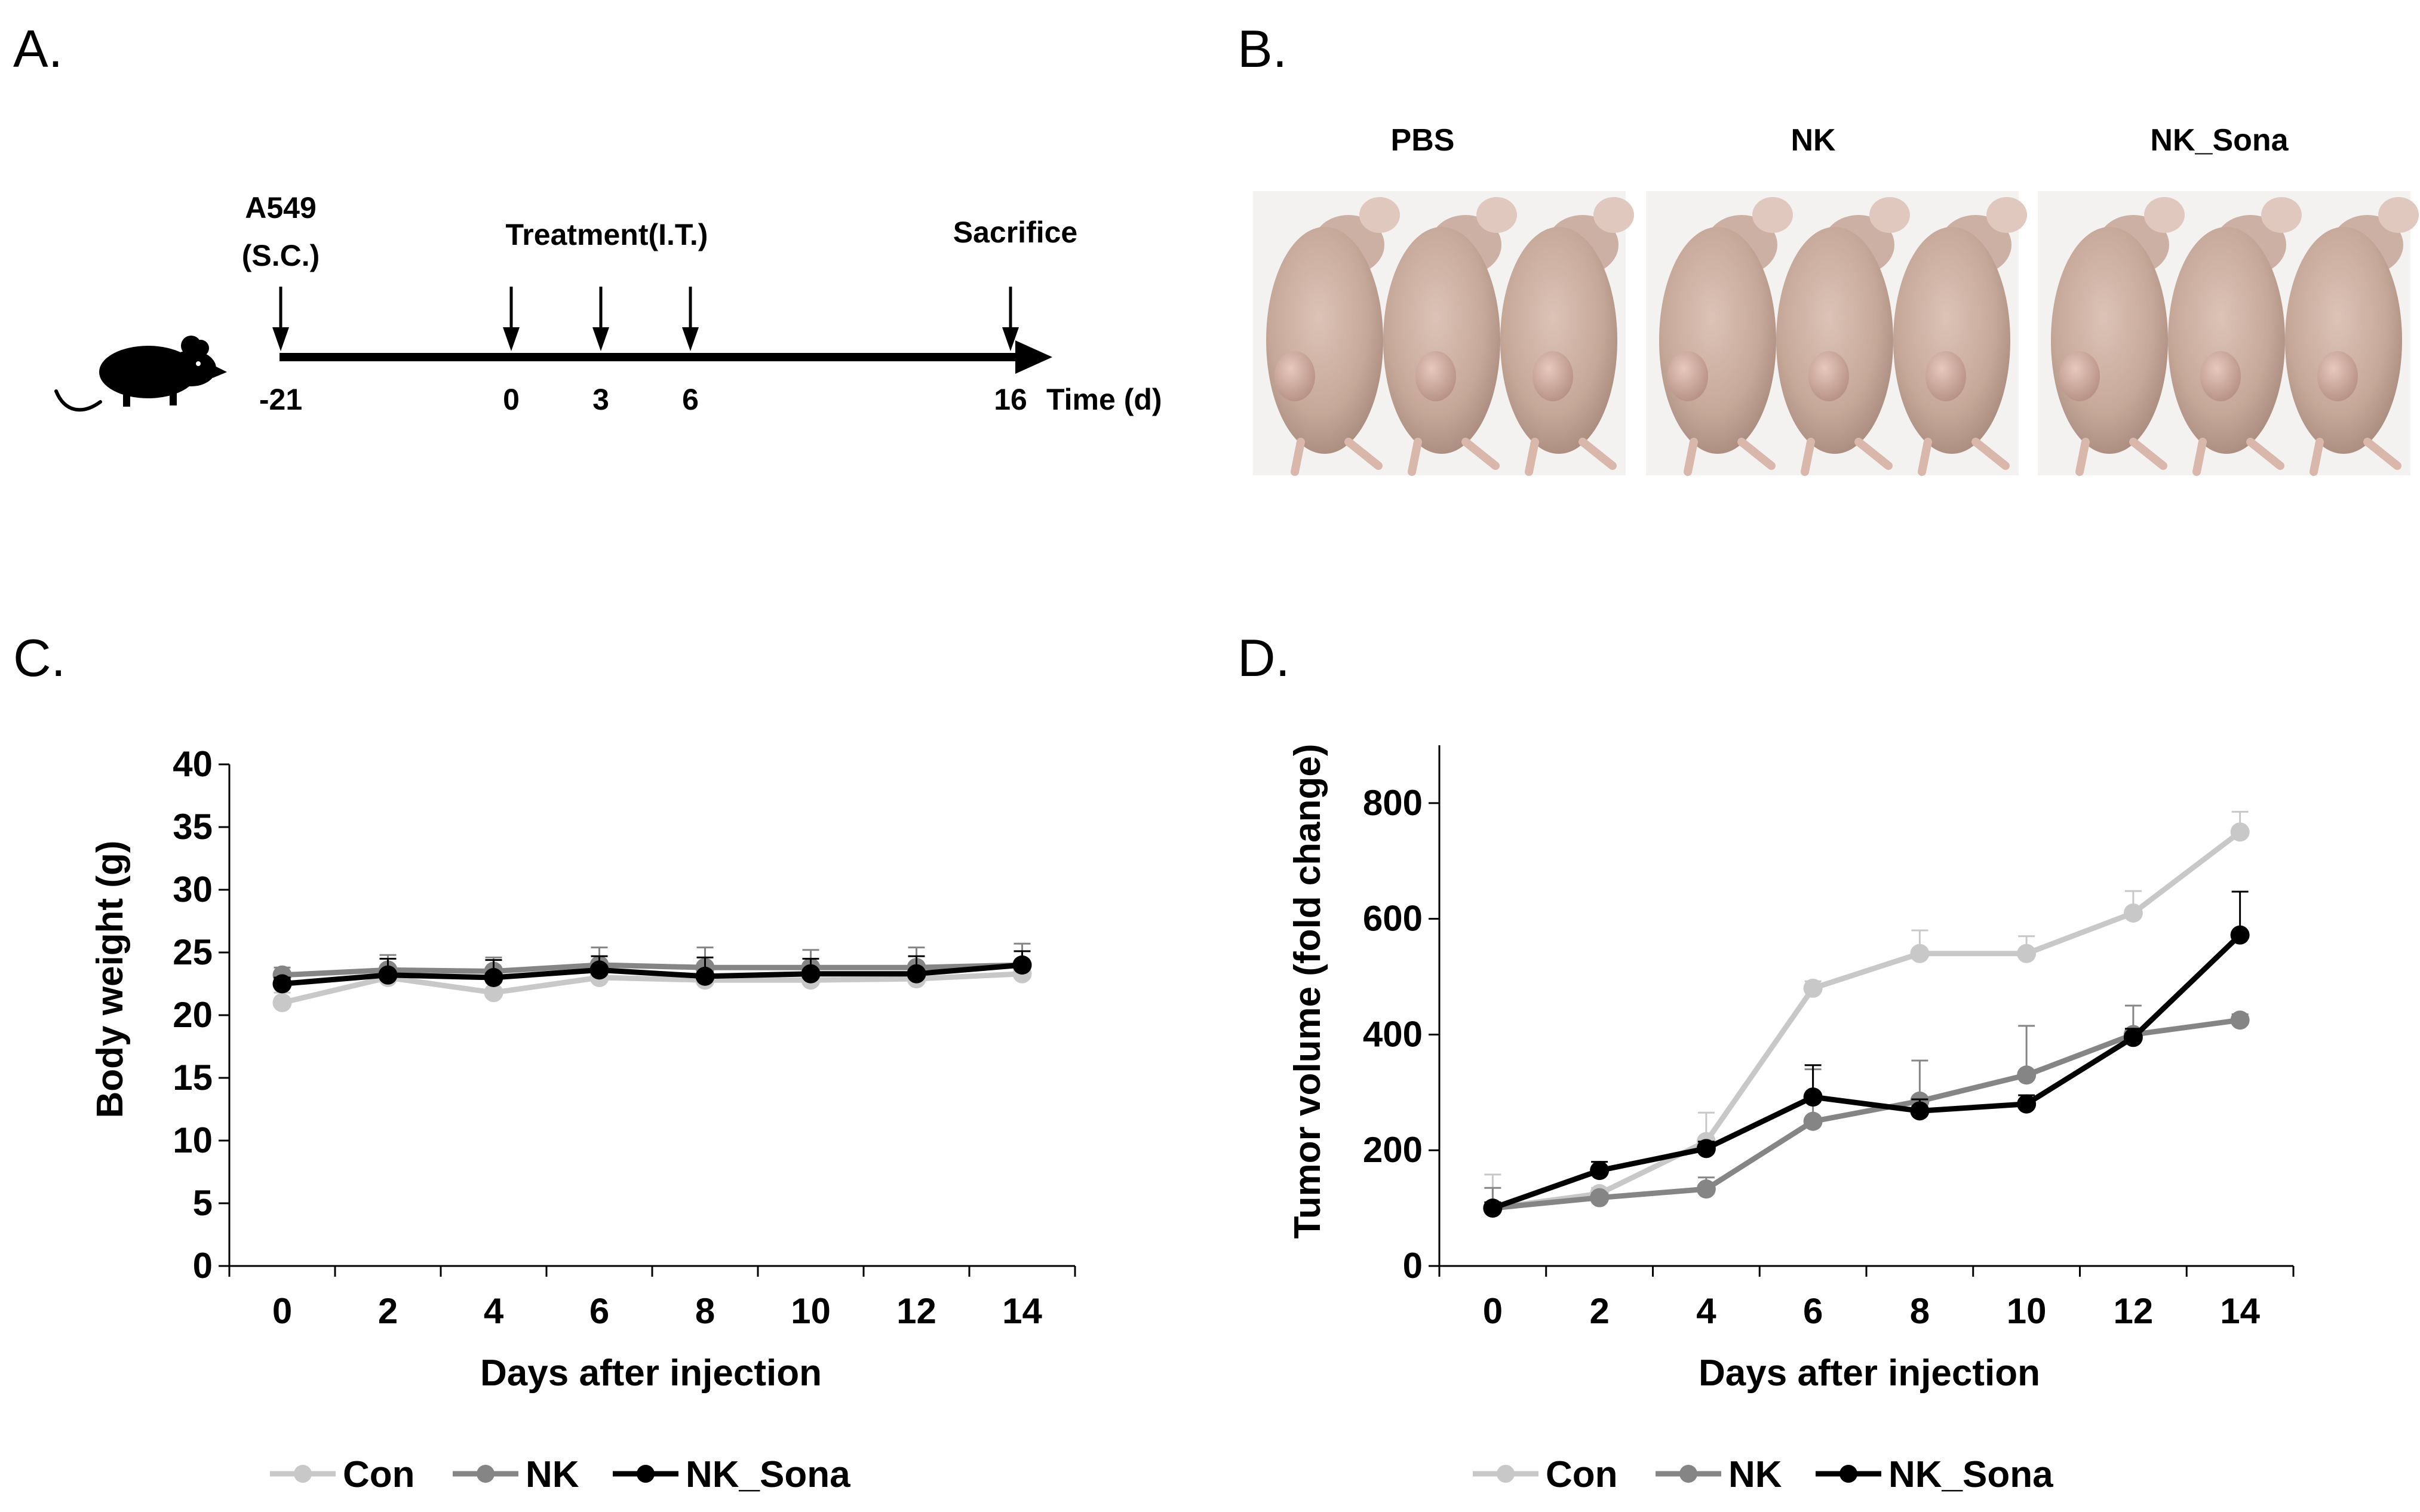 The width and height of the screenshot is (2420, 1512). What do you see at coordinates (1308, 991) in the screenshot?
I see `chart-d-ylabel: Tumor volume (fold change)` at bounding box center [1308, 991].